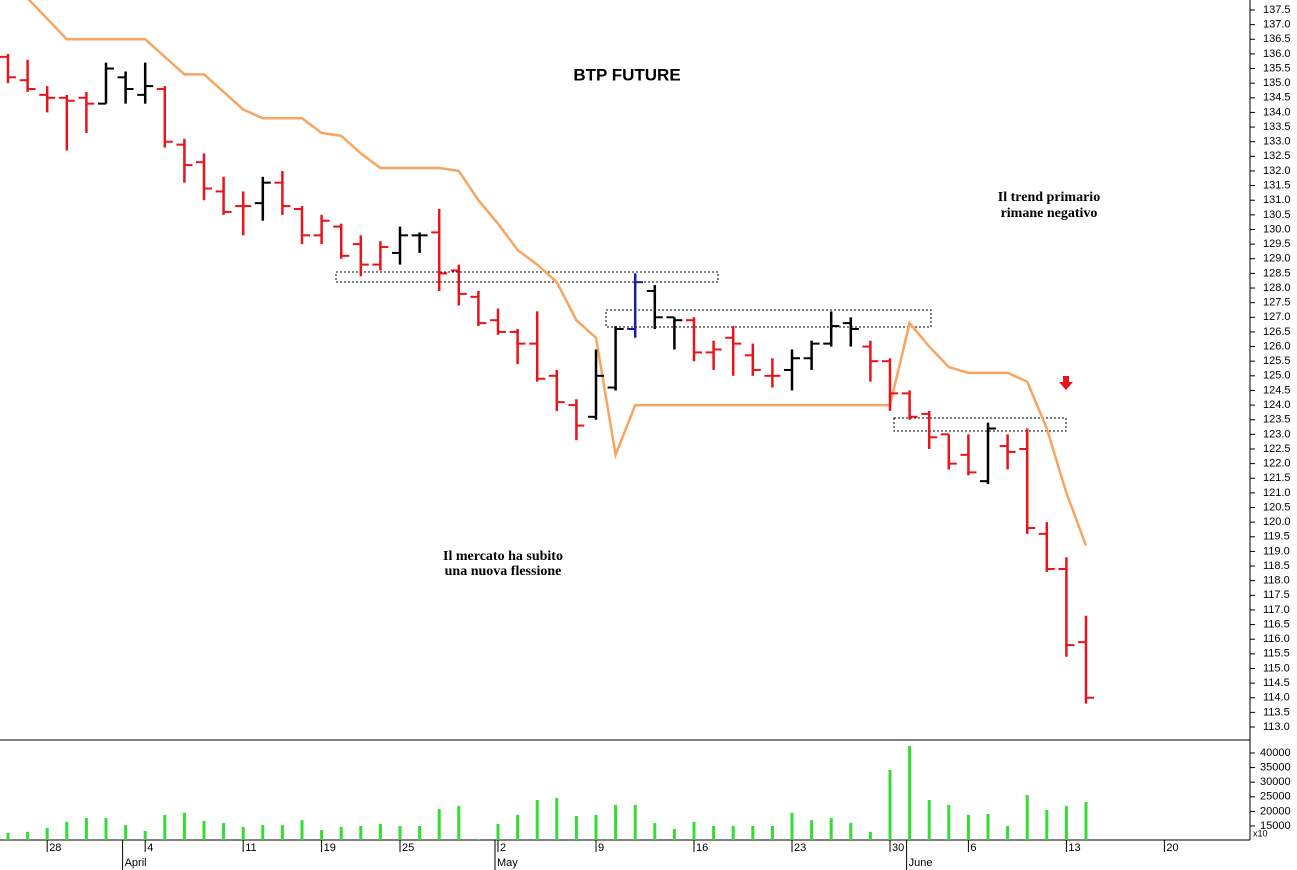 This screenshot has width=1297, height=870. Describe the element at coordinates (1277, 507) in the screenshot. I see `y-tick-label: 120.5` at that location.